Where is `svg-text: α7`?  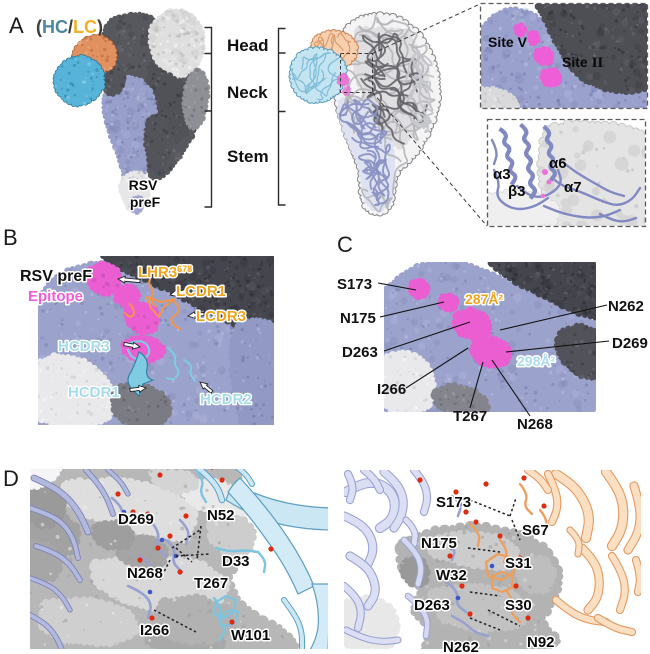
svg-text: α7 is located at coordinates (573, 187).